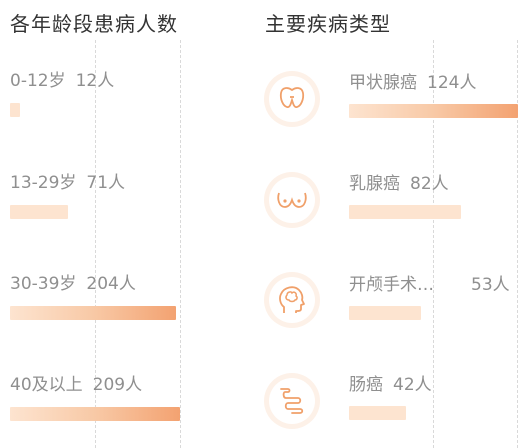 The height and width of the screenshot is (448, 526). I want to click on disease-bar-brain-surgery, so click(385, 313).